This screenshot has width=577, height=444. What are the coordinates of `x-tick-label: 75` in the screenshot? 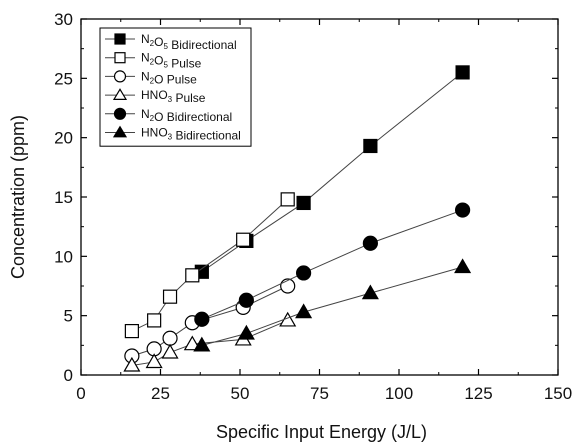 It's located at (319, 393).